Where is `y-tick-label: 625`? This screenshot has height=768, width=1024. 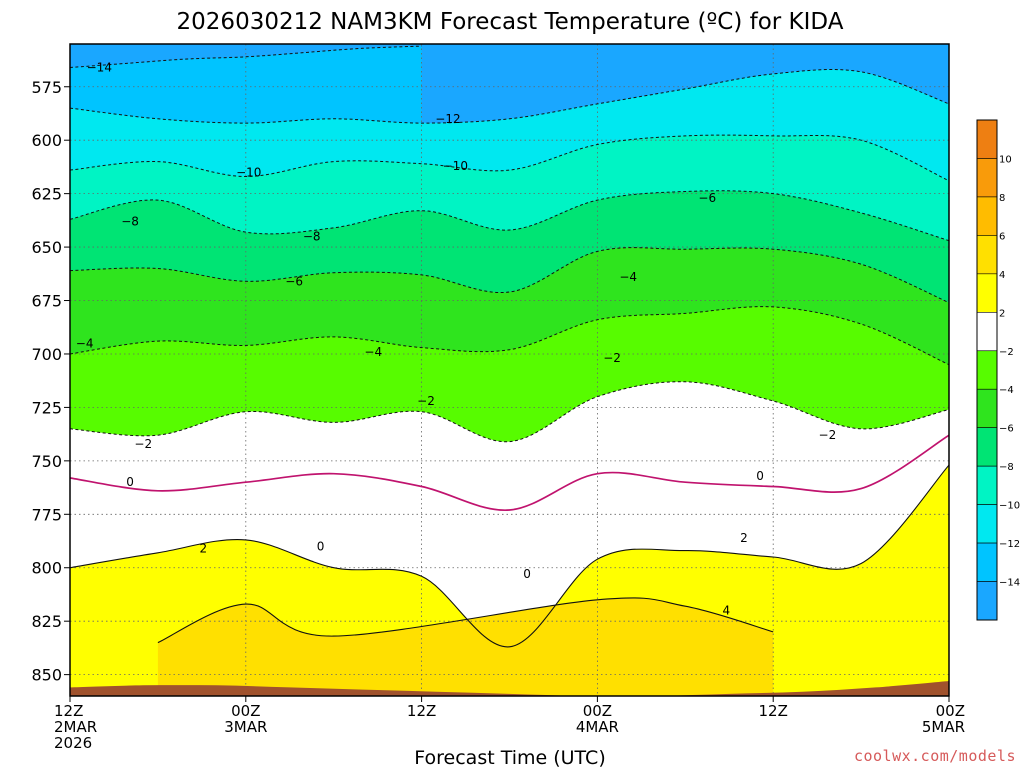 y-tick-label: 625 is located at coordinates (46, 194).